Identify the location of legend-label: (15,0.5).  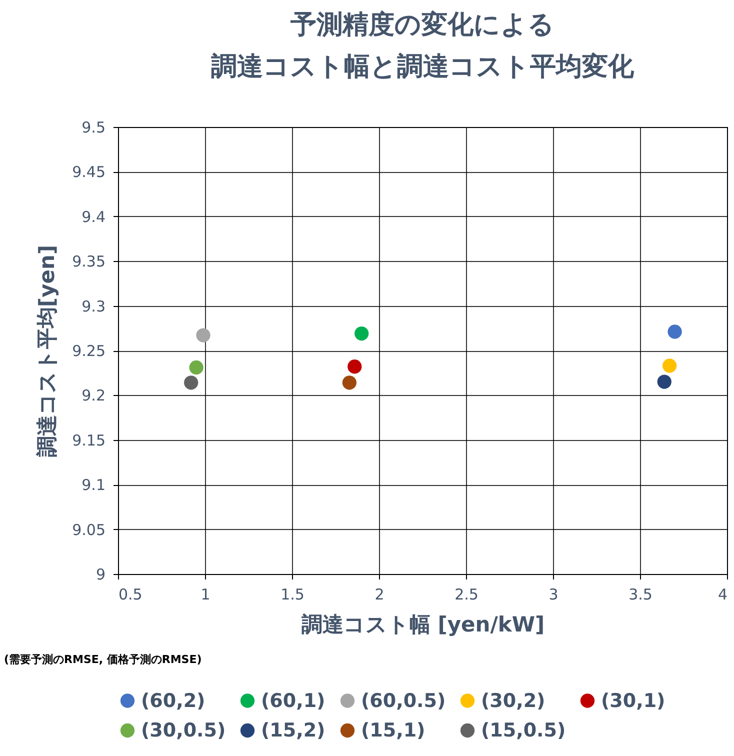
(523, 731).